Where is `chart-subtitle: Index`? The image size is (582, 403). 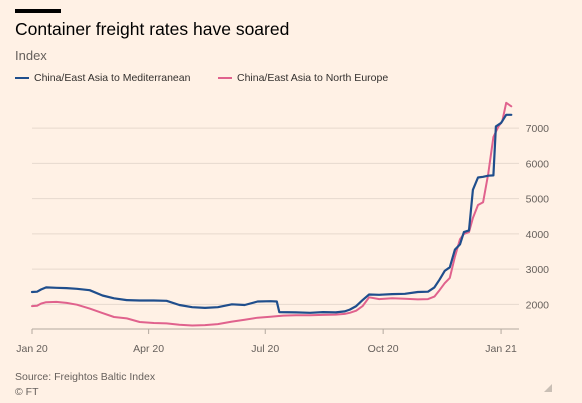
chart-subtitle: Index is located at coordinates (31, 55).